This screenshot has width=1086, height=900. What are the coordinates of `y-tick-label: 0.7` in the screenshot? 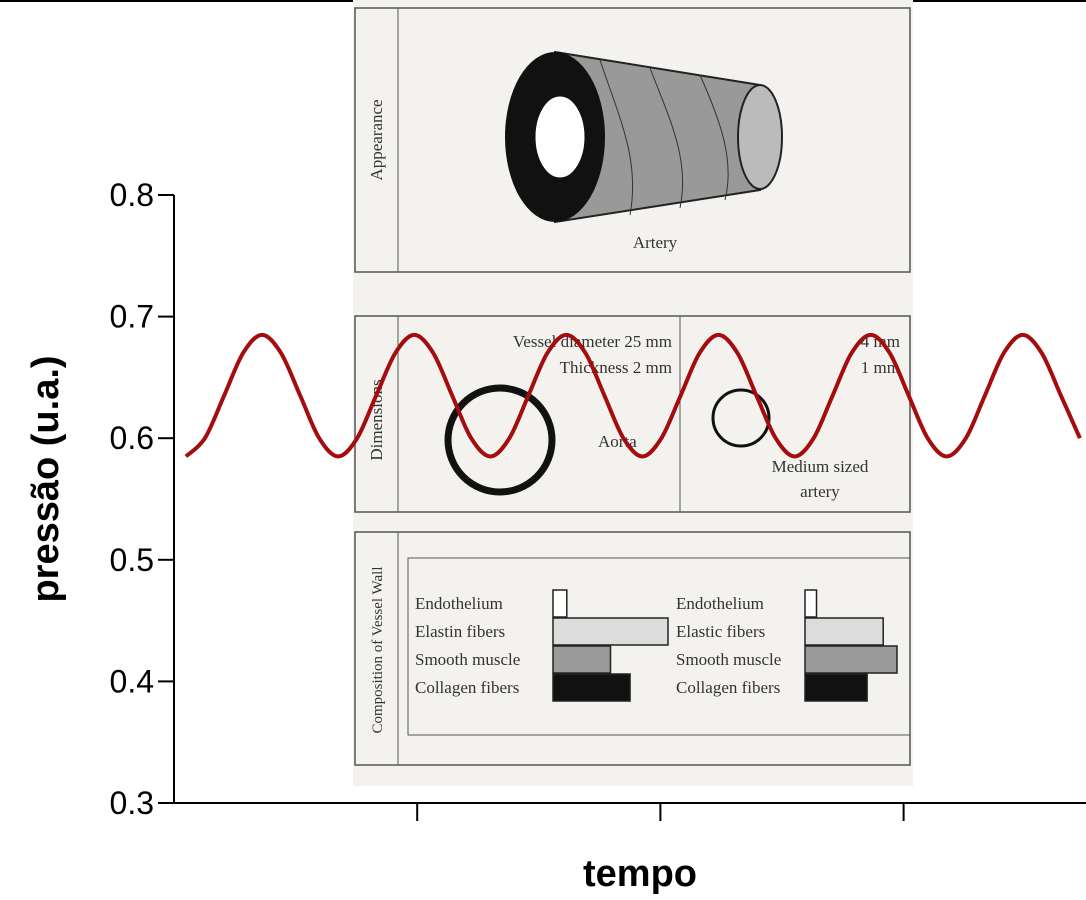 It's located at (132, 317).